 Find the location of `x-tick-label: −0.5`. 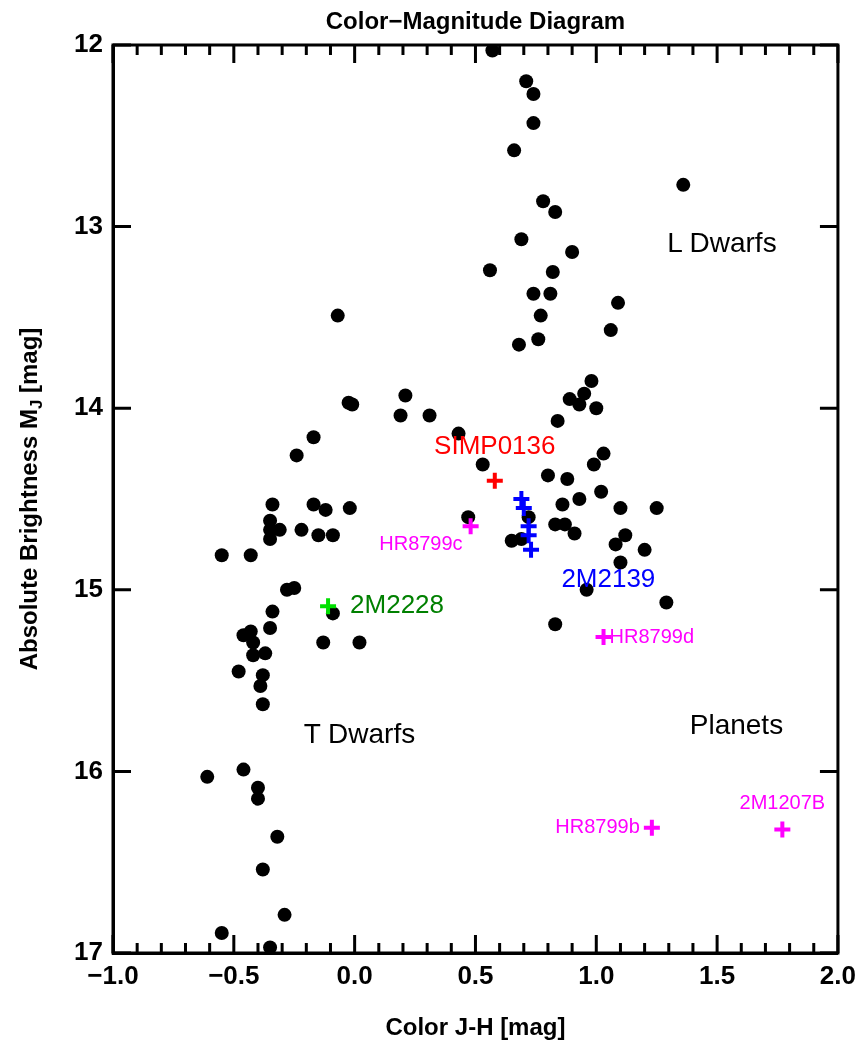

x-tick-label: −0.5 is located at coordinates (234, 974).